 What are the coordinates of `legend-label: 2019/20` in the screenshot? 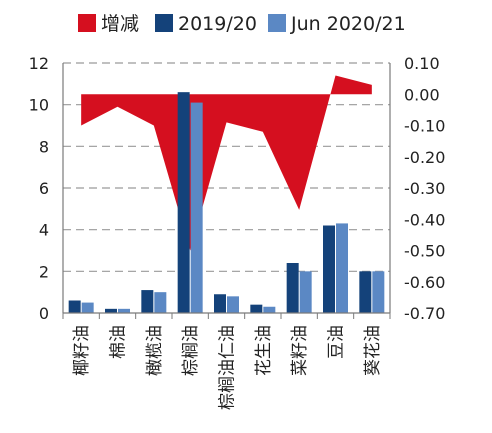 It's located at (217, 24).